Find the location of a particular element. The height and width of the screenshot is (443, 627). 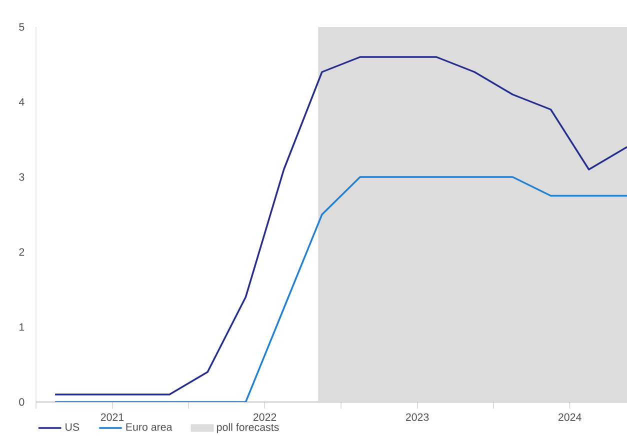

y-tick-label: 0 is located at coordinates (21, 402).